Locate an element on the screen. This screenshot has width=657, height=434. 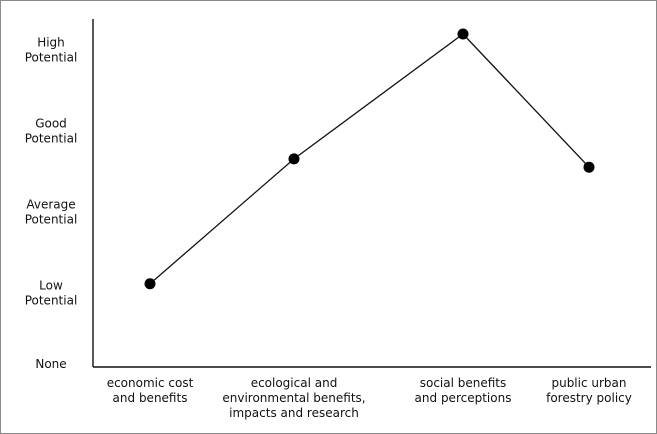
x-category-label-0: economic cost and benefits is located at coordinates (150, 390).